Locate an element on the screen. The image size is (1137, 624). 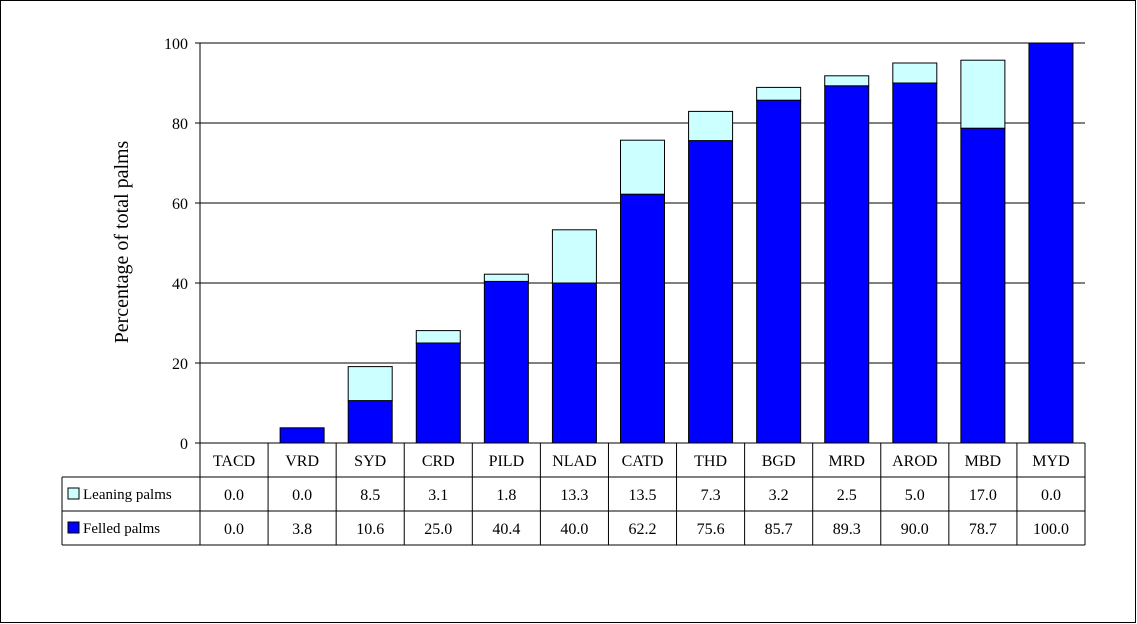
bar-felled-mrd is located at coordinates (847, 264).